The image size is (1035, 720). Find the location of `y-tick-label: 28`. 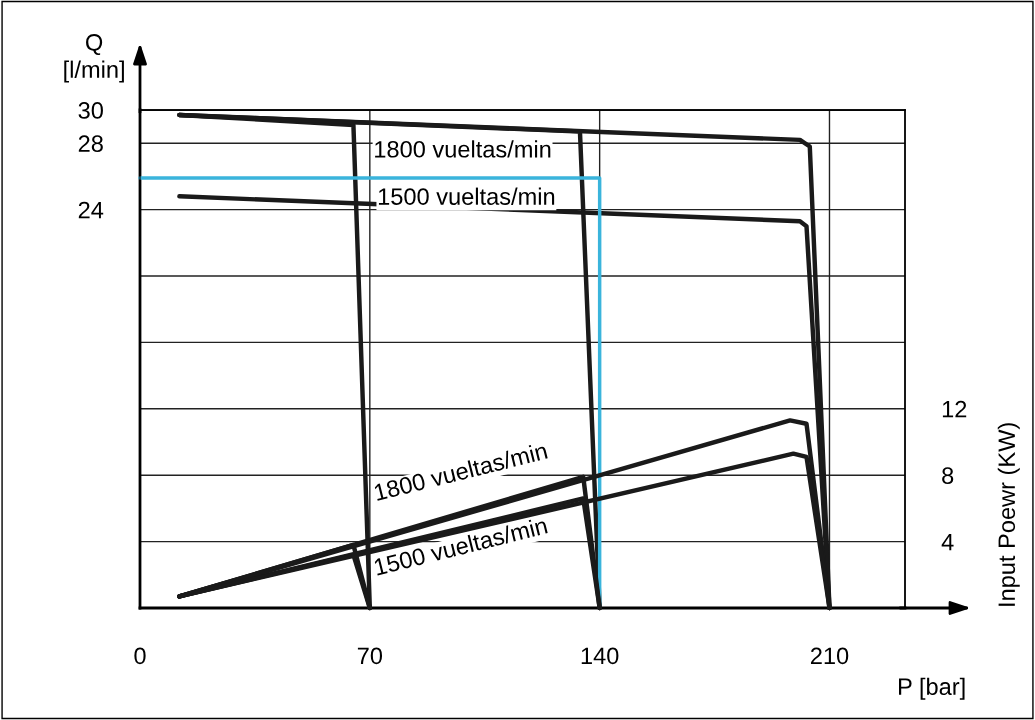

y-tick-label: 28 is located at coordinates (90, 143).